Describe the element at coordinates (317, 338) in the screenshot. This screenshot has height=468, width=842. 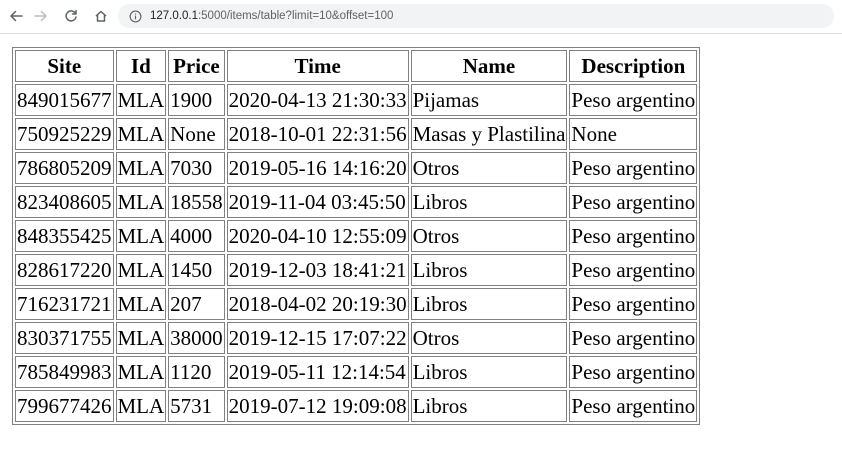
I see `cell-time: 2019-12-15 17:07:22` at that location.